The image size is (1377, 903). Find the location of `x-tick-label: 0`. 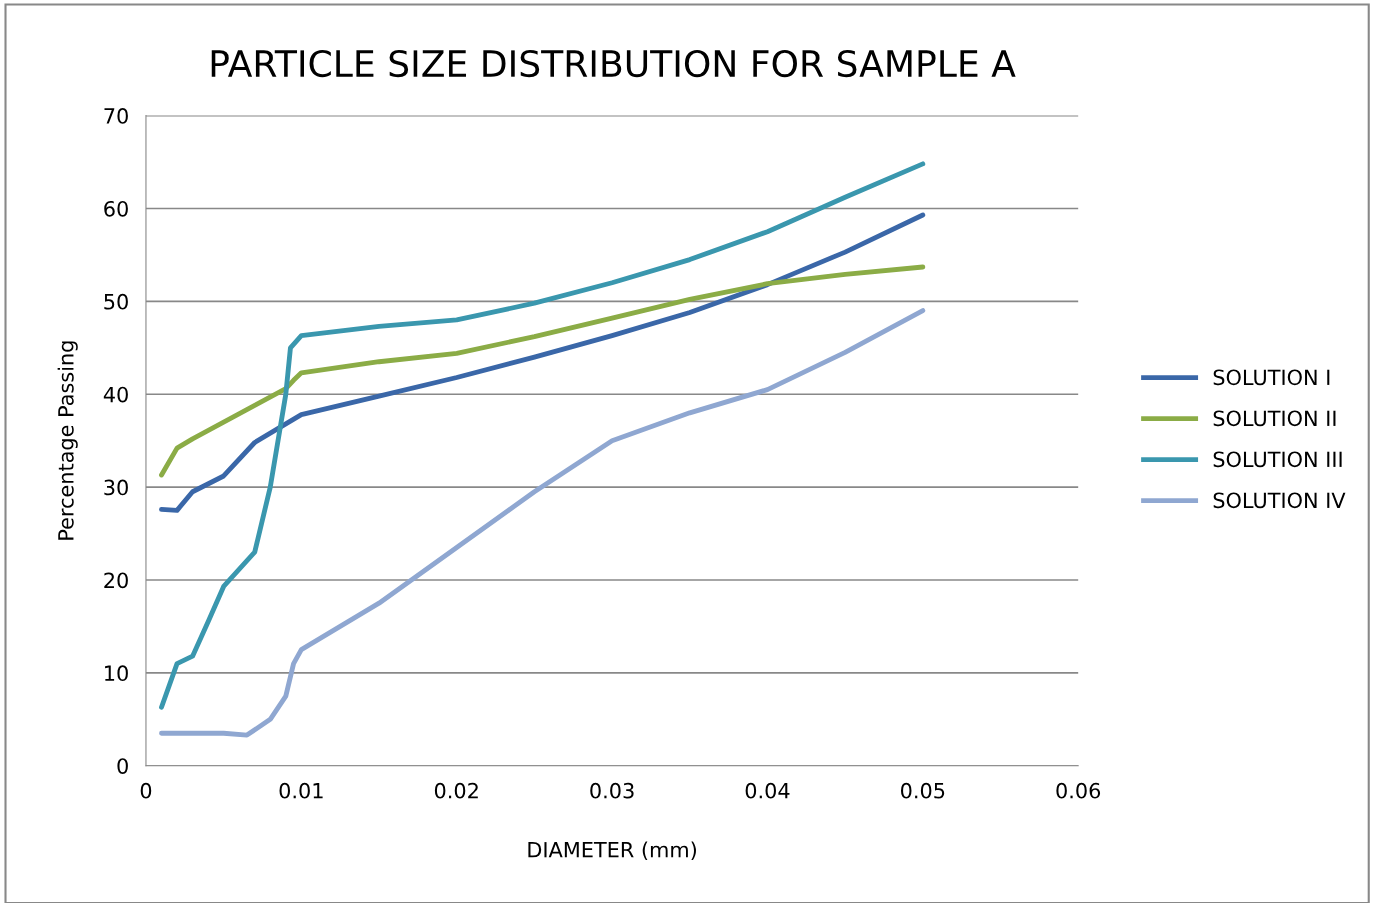

x-tick-label: 0 is located at coordinates (146, 790).